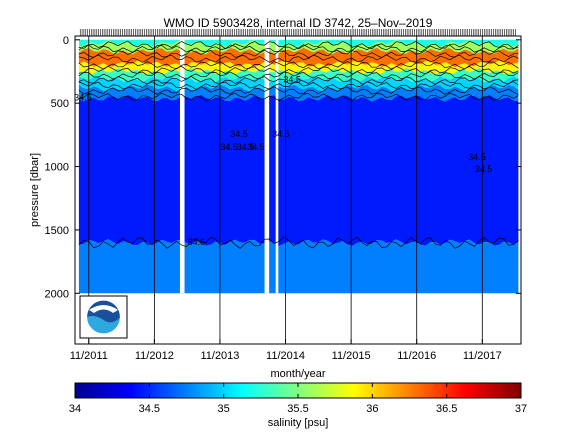 The width and height of the screenshot is (576, 432). I want to click on y-tick-label: 2000, so click(57, 294).